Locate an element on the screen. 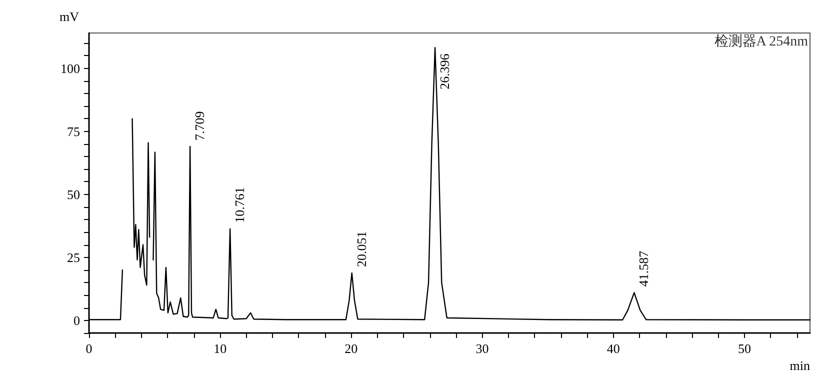 The width and height of the screenshot is (836, 383). y-tick-label: 25 is located at coordinates (73, 257).